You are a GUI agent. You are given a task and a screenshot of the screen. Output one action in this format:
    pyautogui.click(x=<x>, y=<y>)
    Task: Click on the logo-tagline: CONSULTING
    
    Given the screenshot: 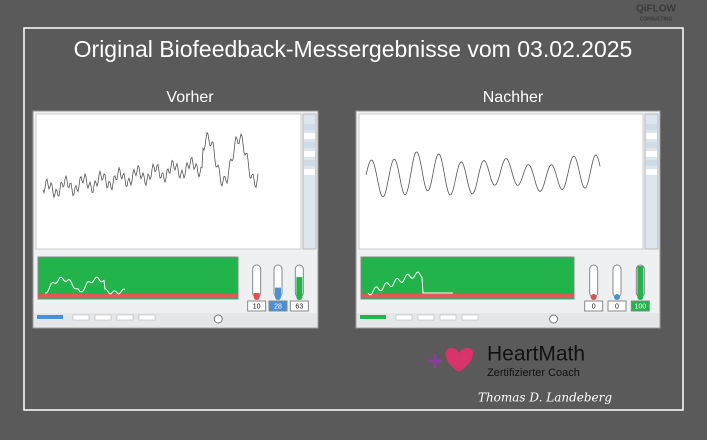 What is the action you would take?
    pyautogui.click(x=656, y=19)
    